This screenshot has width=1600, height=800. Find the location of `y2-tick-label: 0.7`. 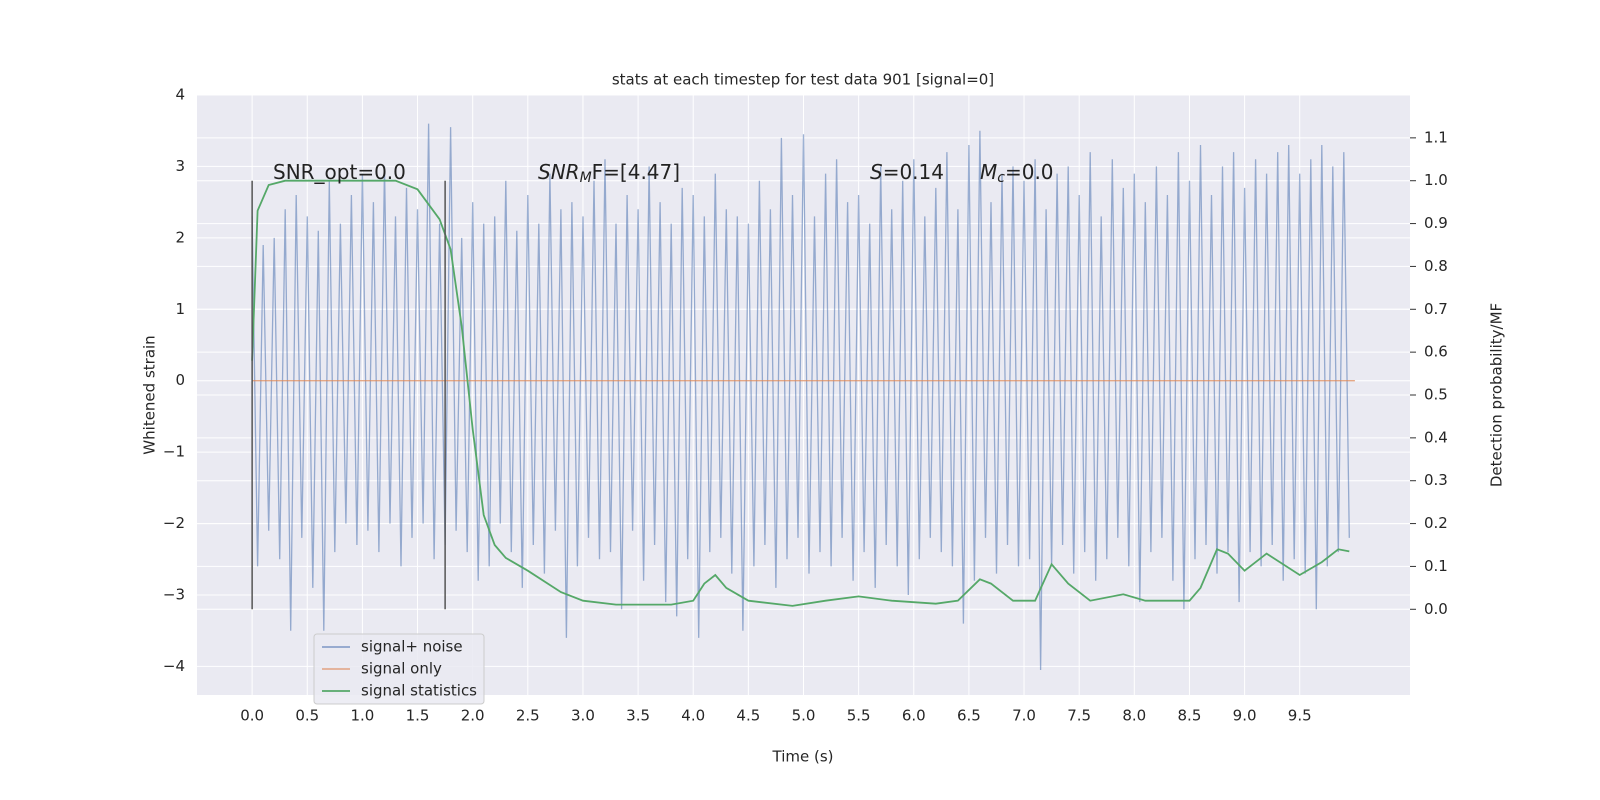

y2-tick-label: 0.7 is located at coordinates (1436, 309).